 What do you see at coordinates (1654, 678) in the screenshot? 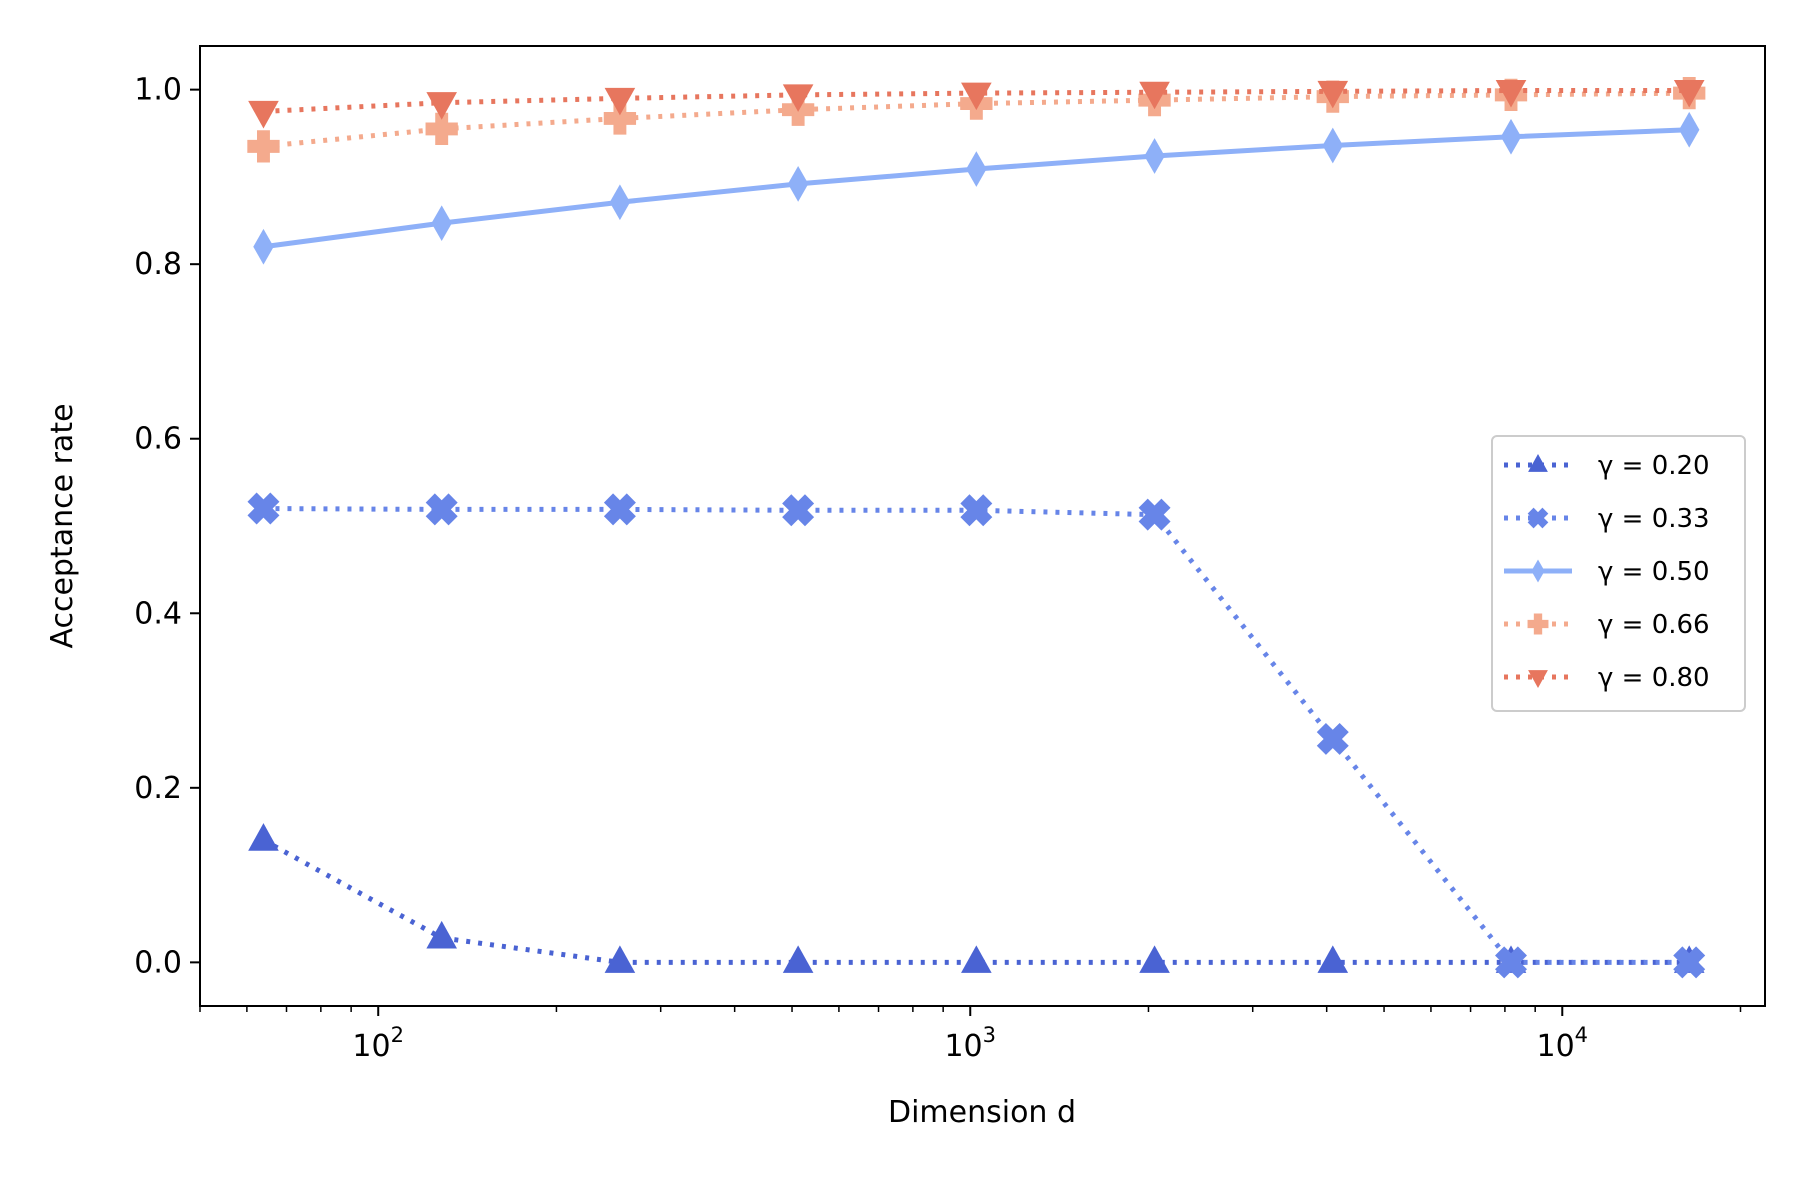
I see `legend-label: γ = 0.80` at bounding box center [1654, 678].